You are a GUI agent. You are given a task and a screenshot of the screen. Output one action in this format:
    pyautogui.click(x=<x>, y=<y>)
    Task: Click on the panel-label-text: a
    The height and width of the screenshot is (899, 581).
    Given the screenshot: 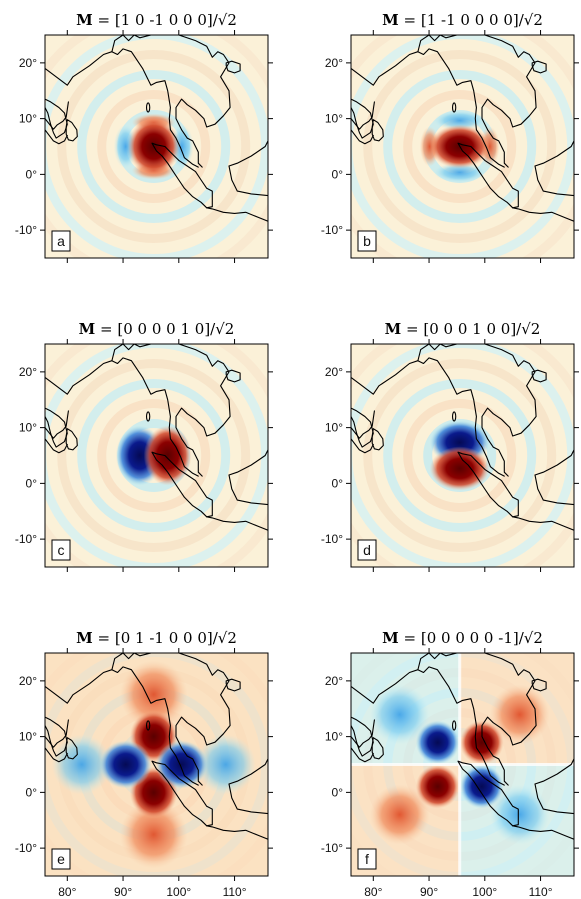 What is the action you would take?
    pyautogui.click(x=61, y=241)
    